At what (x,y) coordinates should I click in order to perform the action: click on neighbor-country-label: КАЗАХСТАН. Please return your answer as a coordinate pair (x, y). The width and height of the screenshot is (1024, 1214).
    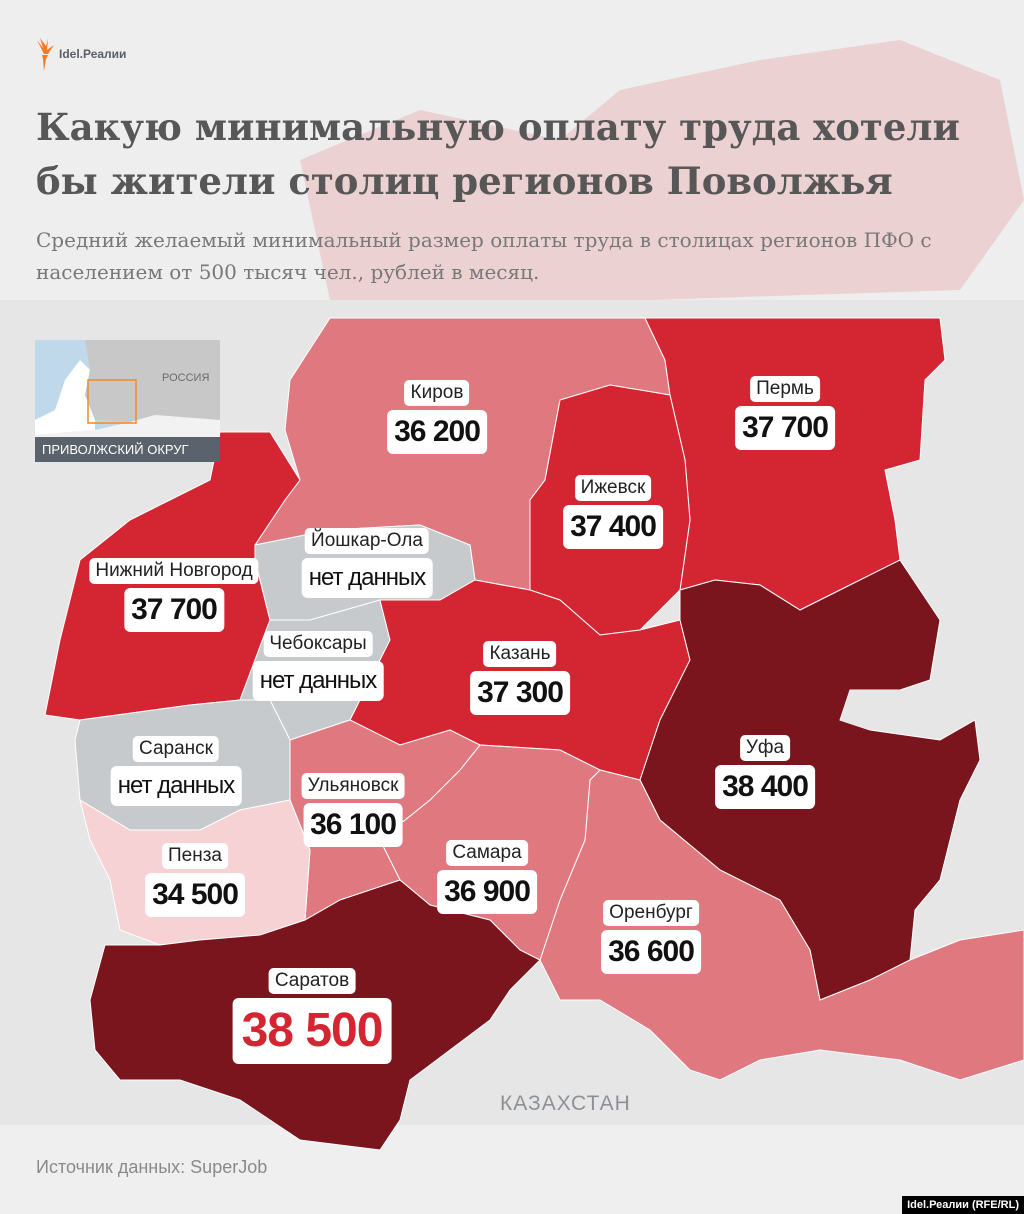
    Looking at the image, I should click on (565, 1103).